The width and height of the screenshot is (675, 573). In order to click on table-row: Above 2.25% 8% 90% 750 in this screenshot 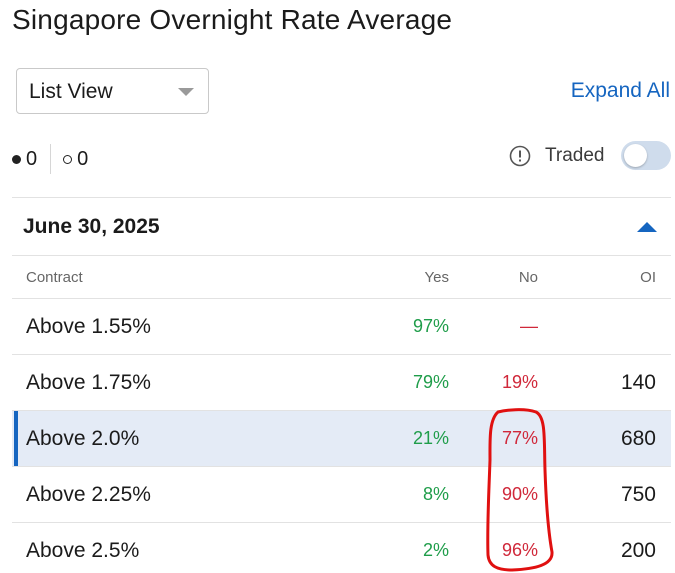, I will do `click(341, 495)`.